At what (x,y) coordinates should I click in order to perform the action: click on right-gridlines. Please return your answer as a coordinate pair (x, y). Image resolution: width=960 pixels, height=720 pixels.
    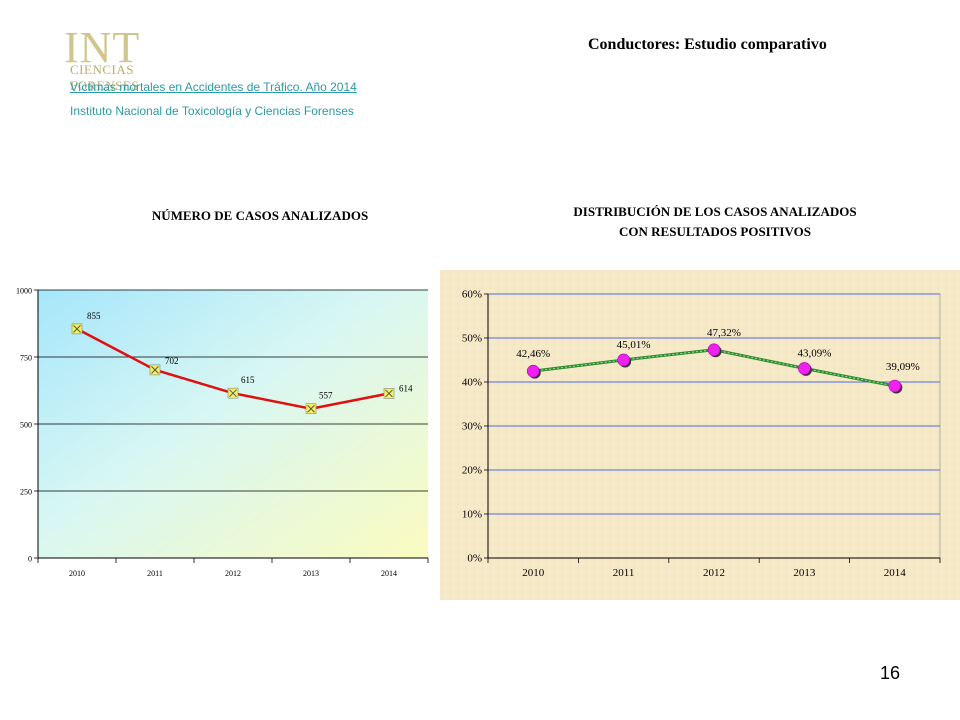
    Looking at the image, I should click on (714, 404).